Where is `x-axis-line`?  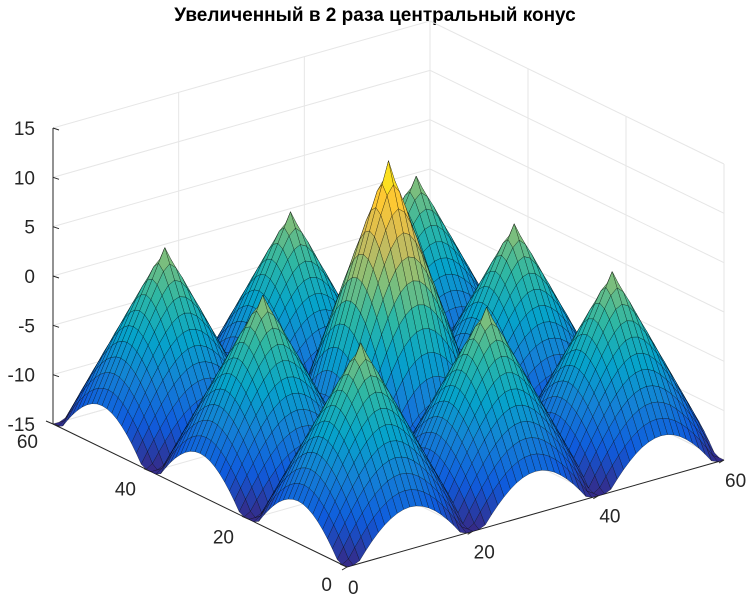 x-axis-line is located at coordinates (535, 513).